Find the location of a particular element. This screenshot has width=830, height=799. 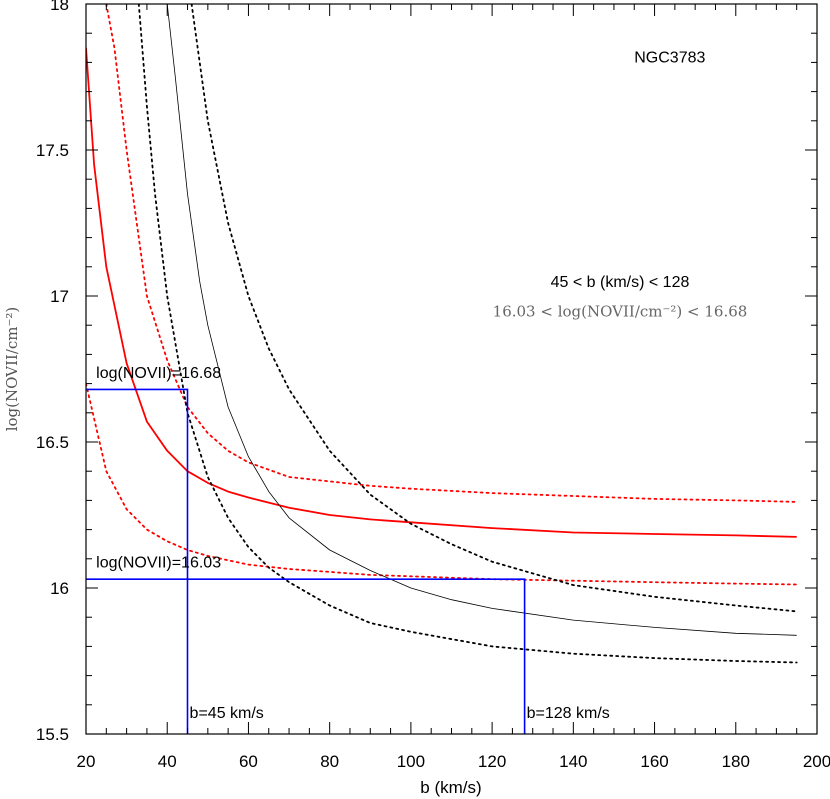

x-tick-label: 20 is located at coordinates (86, 761).